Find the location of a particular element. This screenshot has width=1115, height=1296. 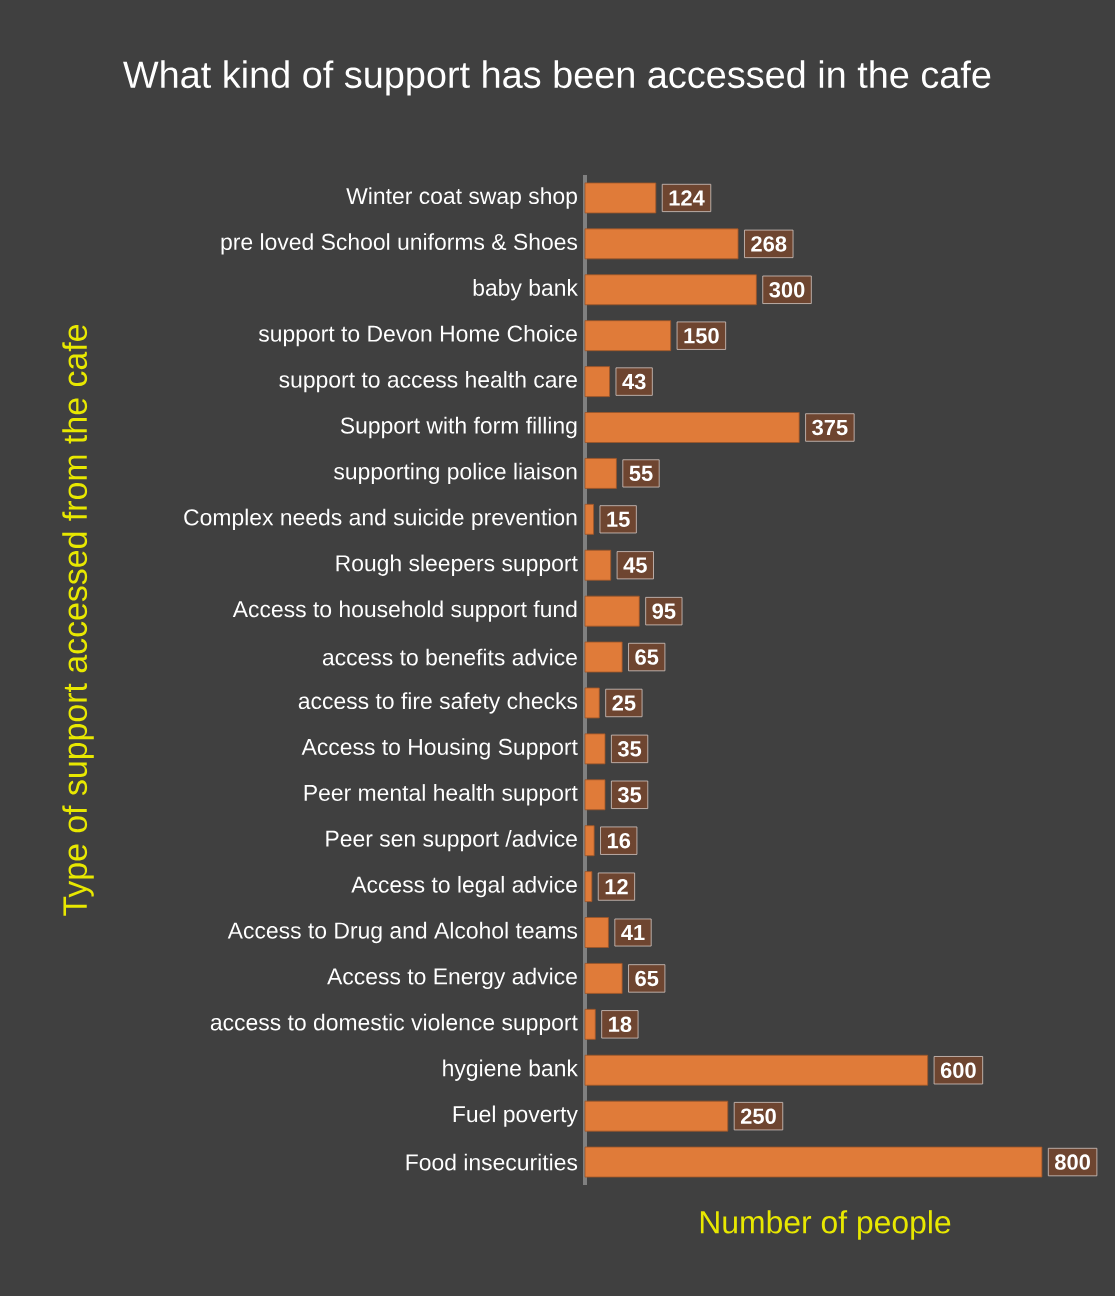

data-label: 300 is located at coordinates (787, 290).